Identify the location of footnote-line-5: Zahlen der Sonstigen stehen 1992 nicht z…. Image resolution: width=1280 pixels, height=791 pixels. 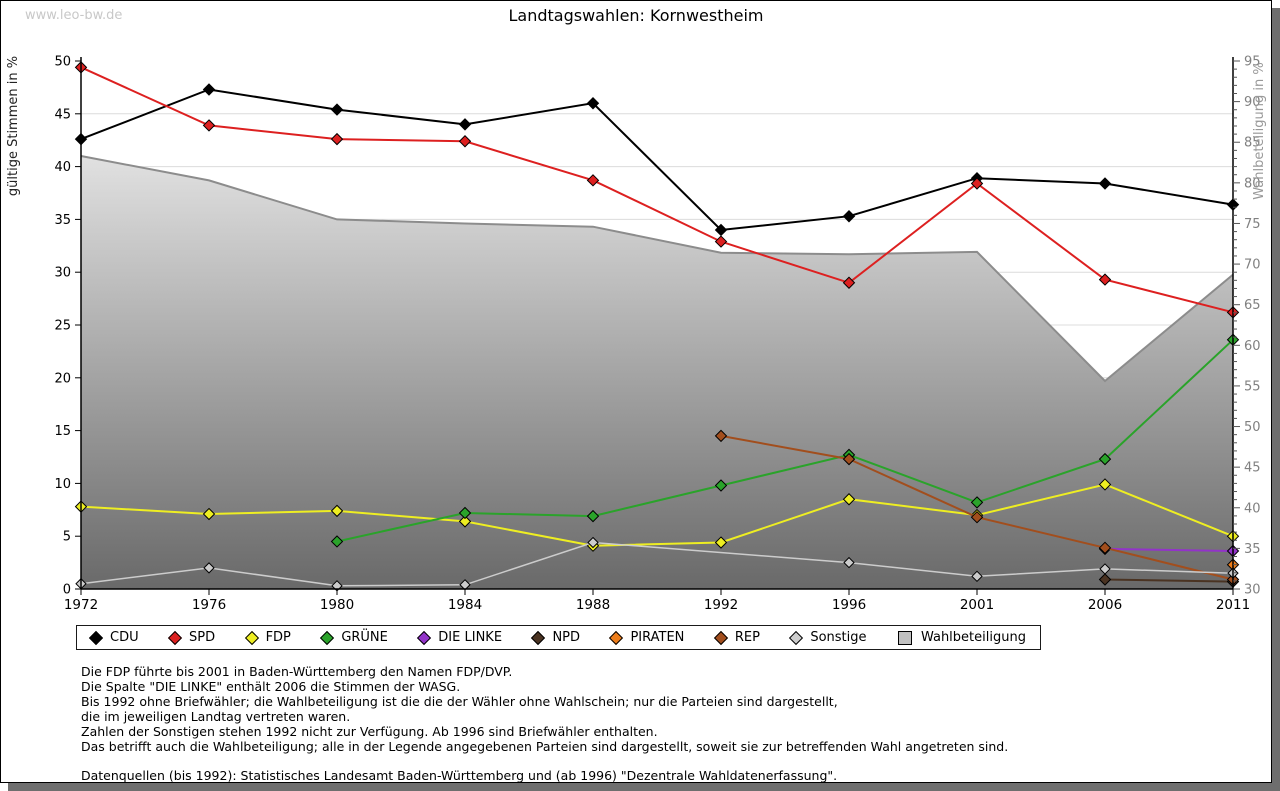
(369, 731).